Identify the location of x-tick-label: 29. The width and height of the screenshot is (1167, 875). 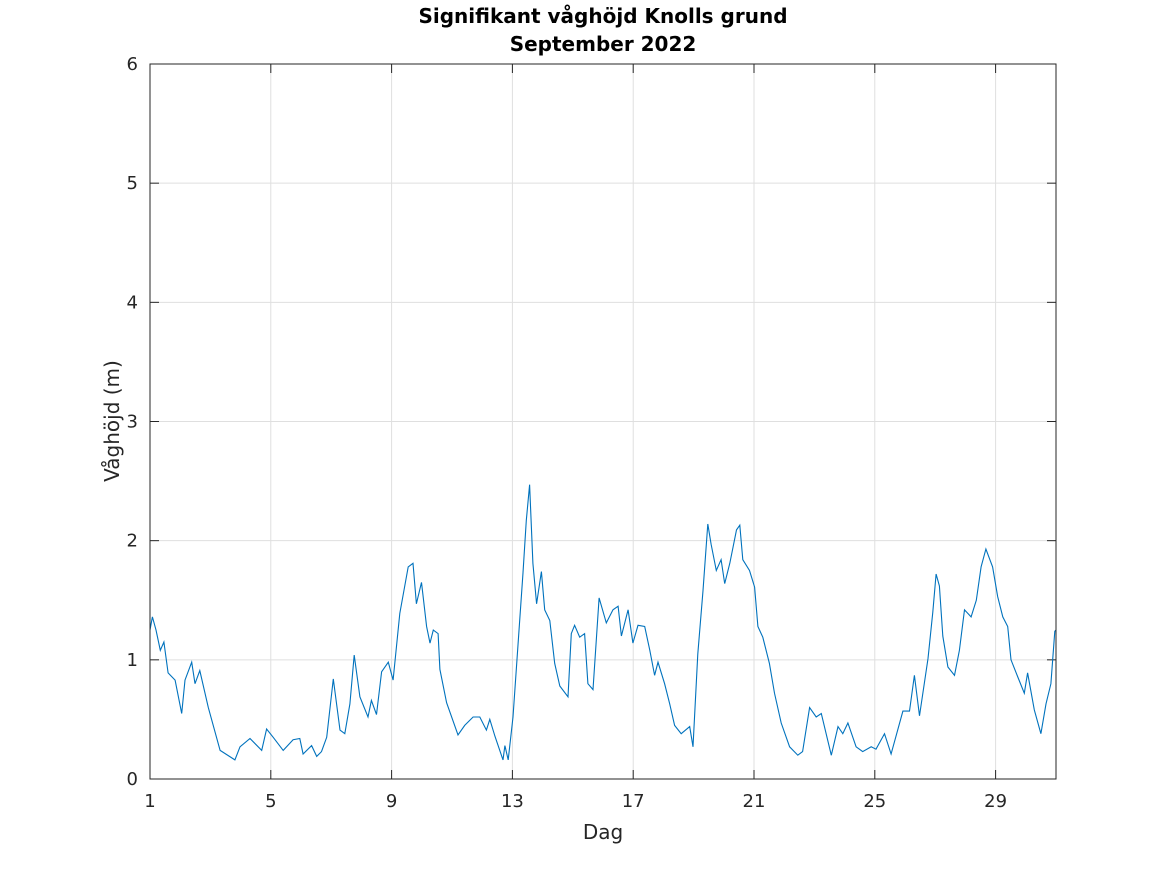
(995, 801).